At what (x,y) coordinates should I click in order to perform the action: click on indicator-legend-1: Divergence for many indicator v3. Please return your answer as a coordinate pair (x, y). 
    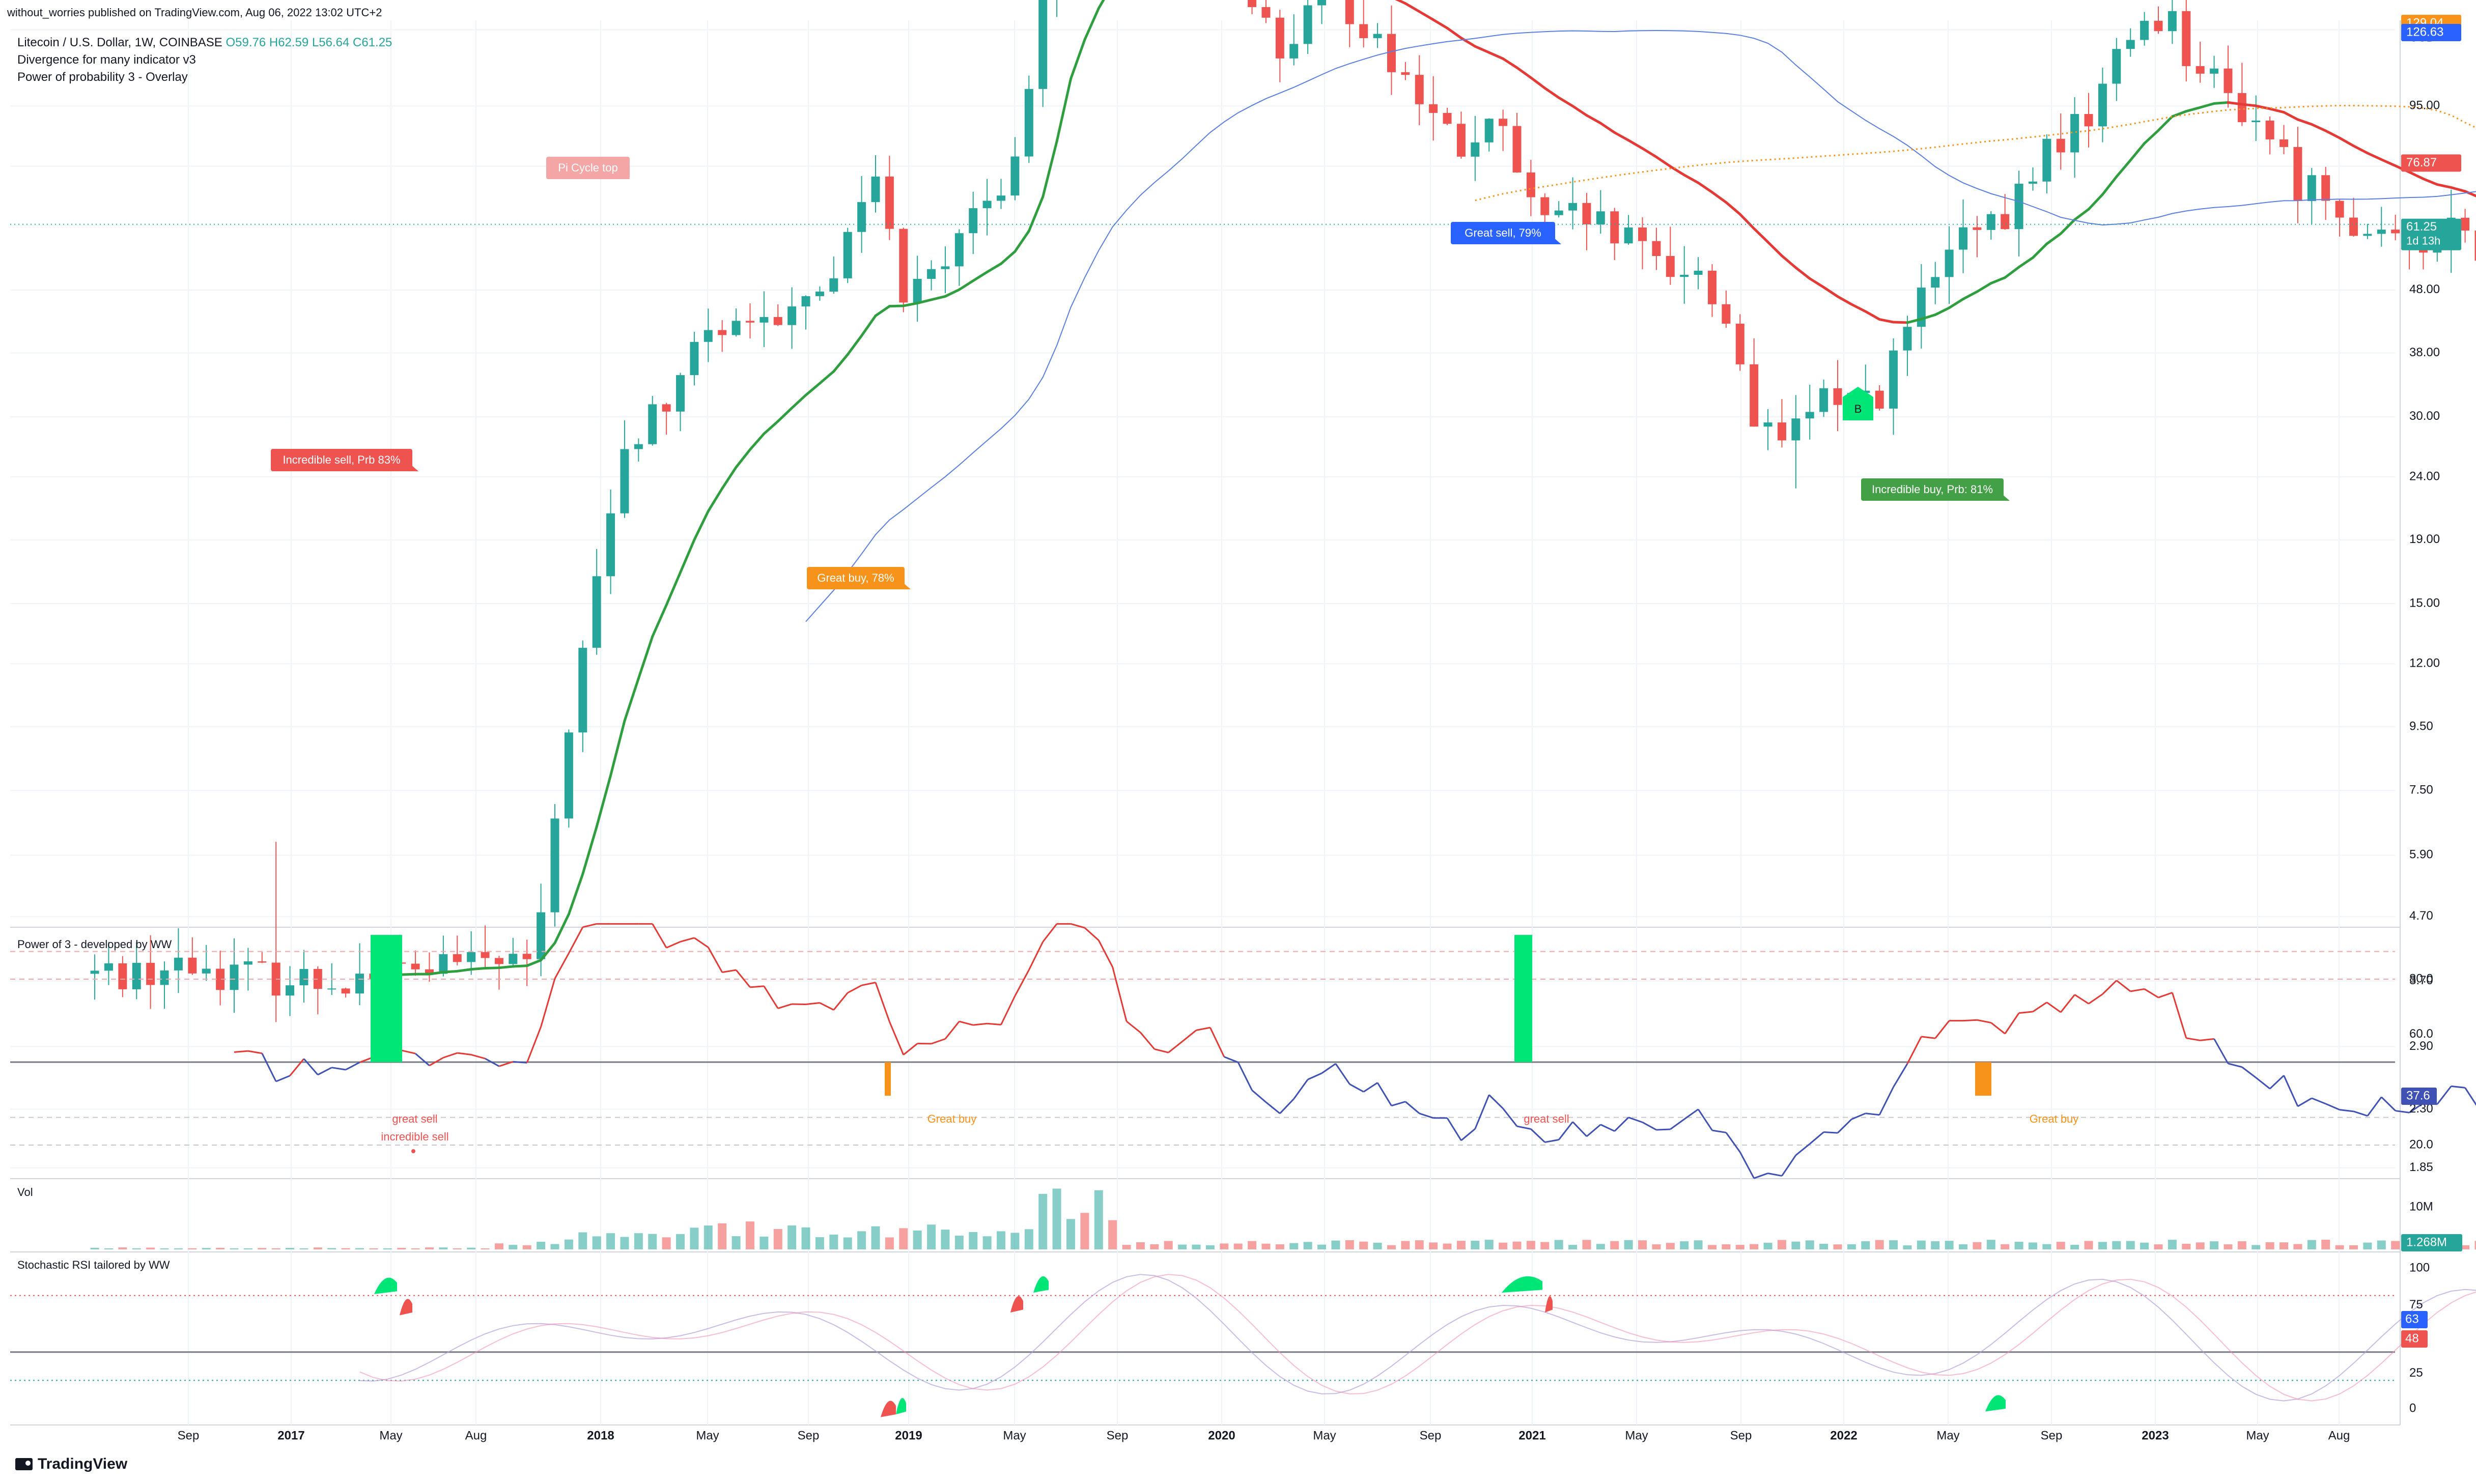
    Looking at the image, I should click on (106, 60).